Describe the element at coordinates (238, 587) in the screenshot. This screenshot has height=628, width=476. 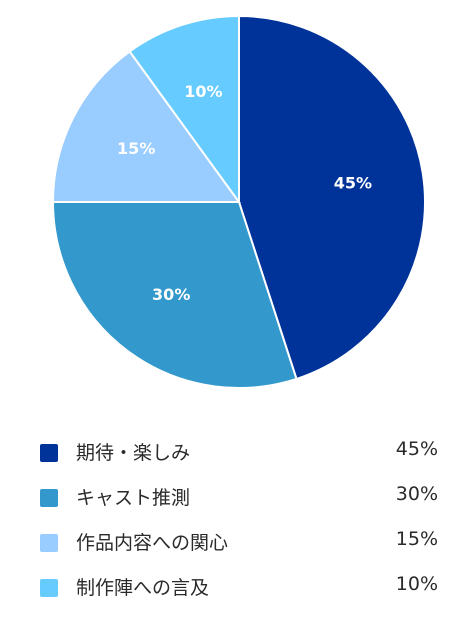
I see `legend-item-production-mention: 制作陣への言及 10%` at that location.